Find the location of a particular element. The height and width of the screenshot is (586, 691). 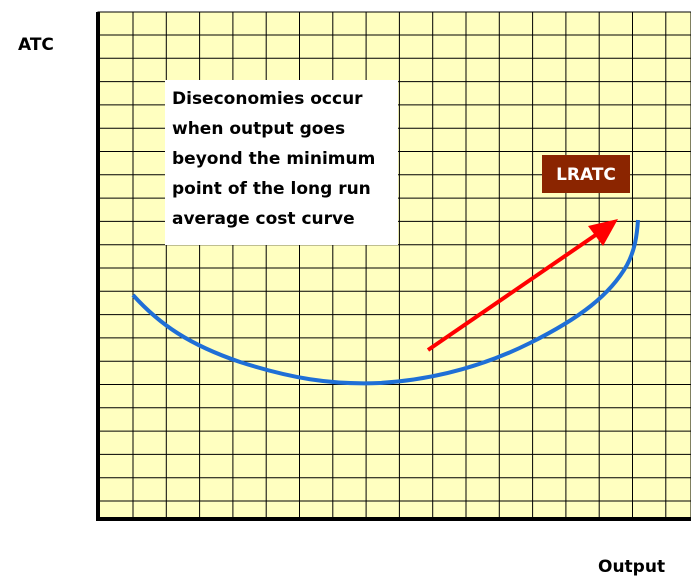

annotation-line: Diseconomies occur is located at coordinates (267, 99).